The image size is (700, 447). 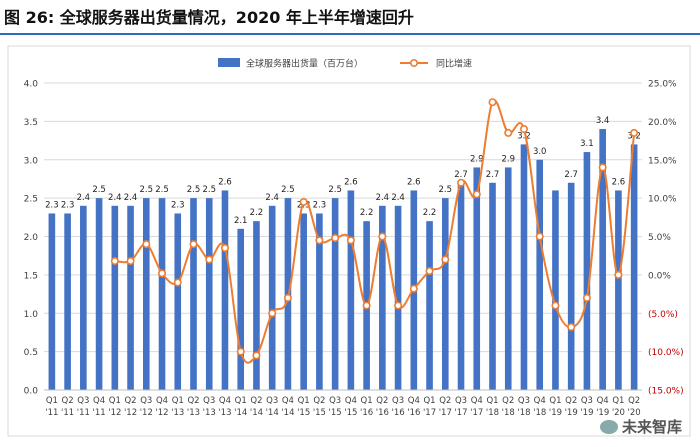 I want to click on right-tick-label: (10.0%), so click(x=666, y=353).